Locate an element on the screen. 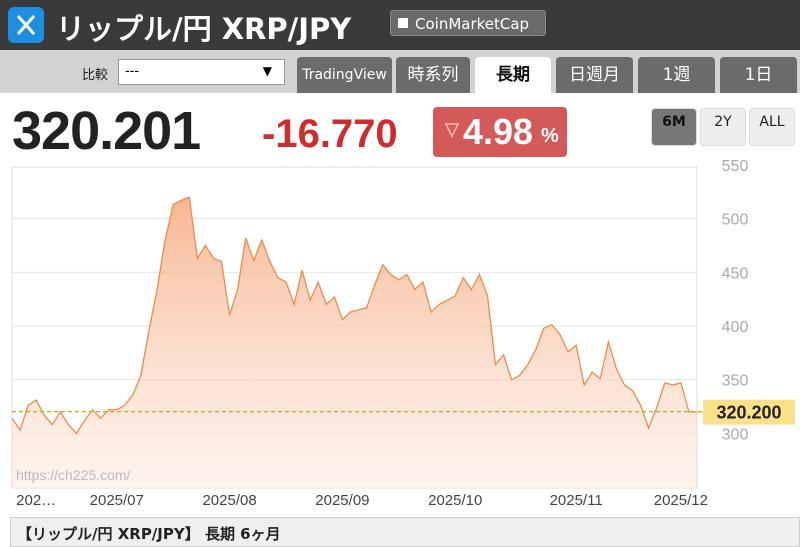 The image size is (800, 547). x-tick-label: 2025/11 is located at coordinates (576, 500).